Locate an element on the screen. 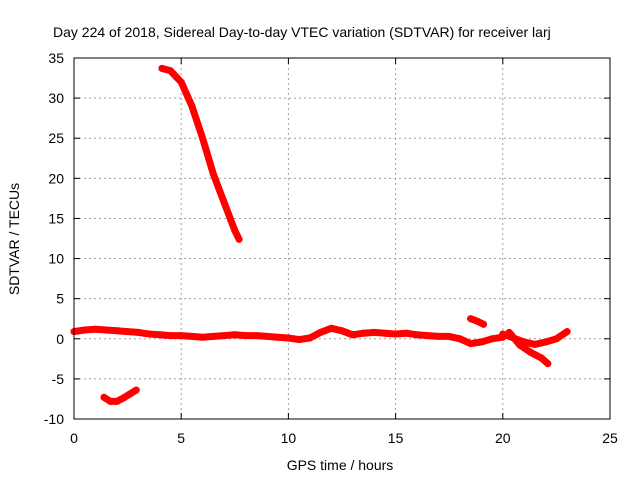 This screenshot has height=480, width=640. y-tick-label: 10 is located at coordinates (56, 259).